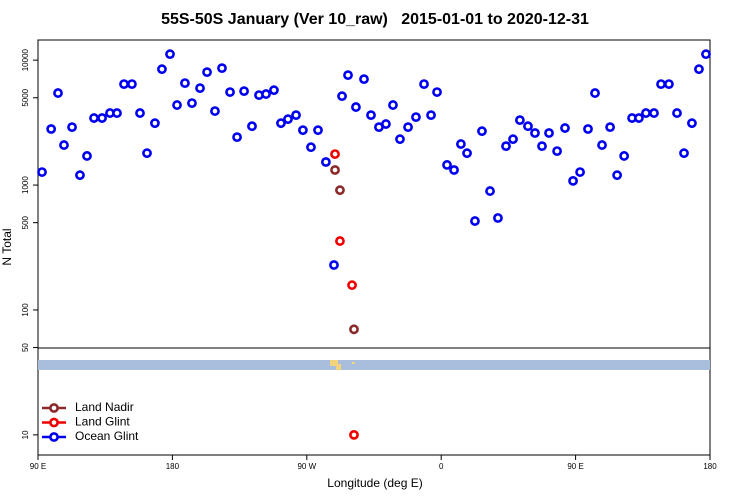  What do you see at coordinates (25, 434) in the screenshot?
I see `y-tick-label: 10` at bounding box center [25, 434].